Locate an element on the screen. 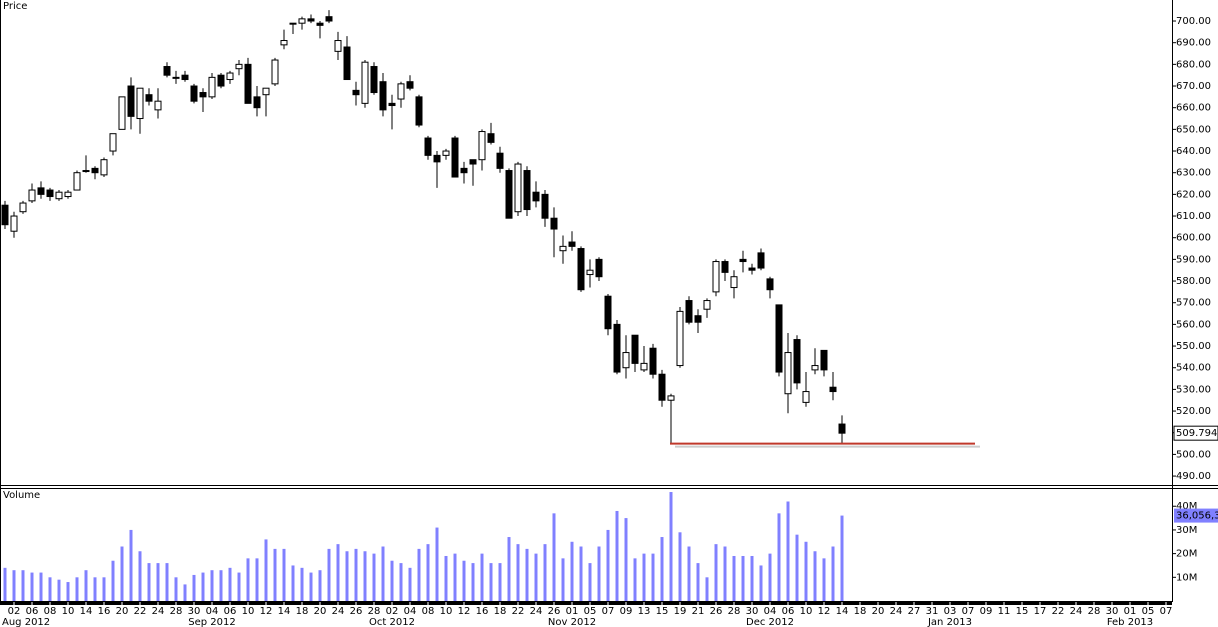 This screenshot has width=1218, height=627. y2-tick-label: 10M is located at coordinates (1186, 577).